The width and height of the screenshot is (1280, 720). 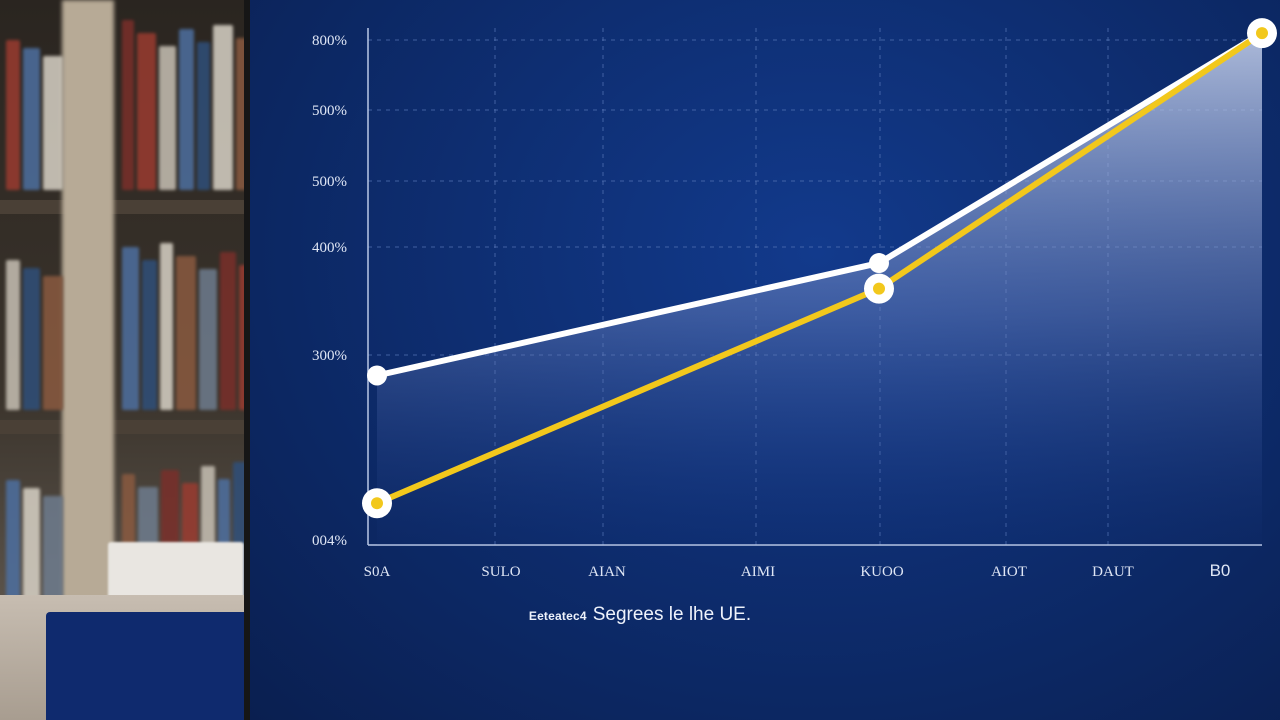 I want to click on x-tick-label: AIOT, so click(x=1009, y=572).